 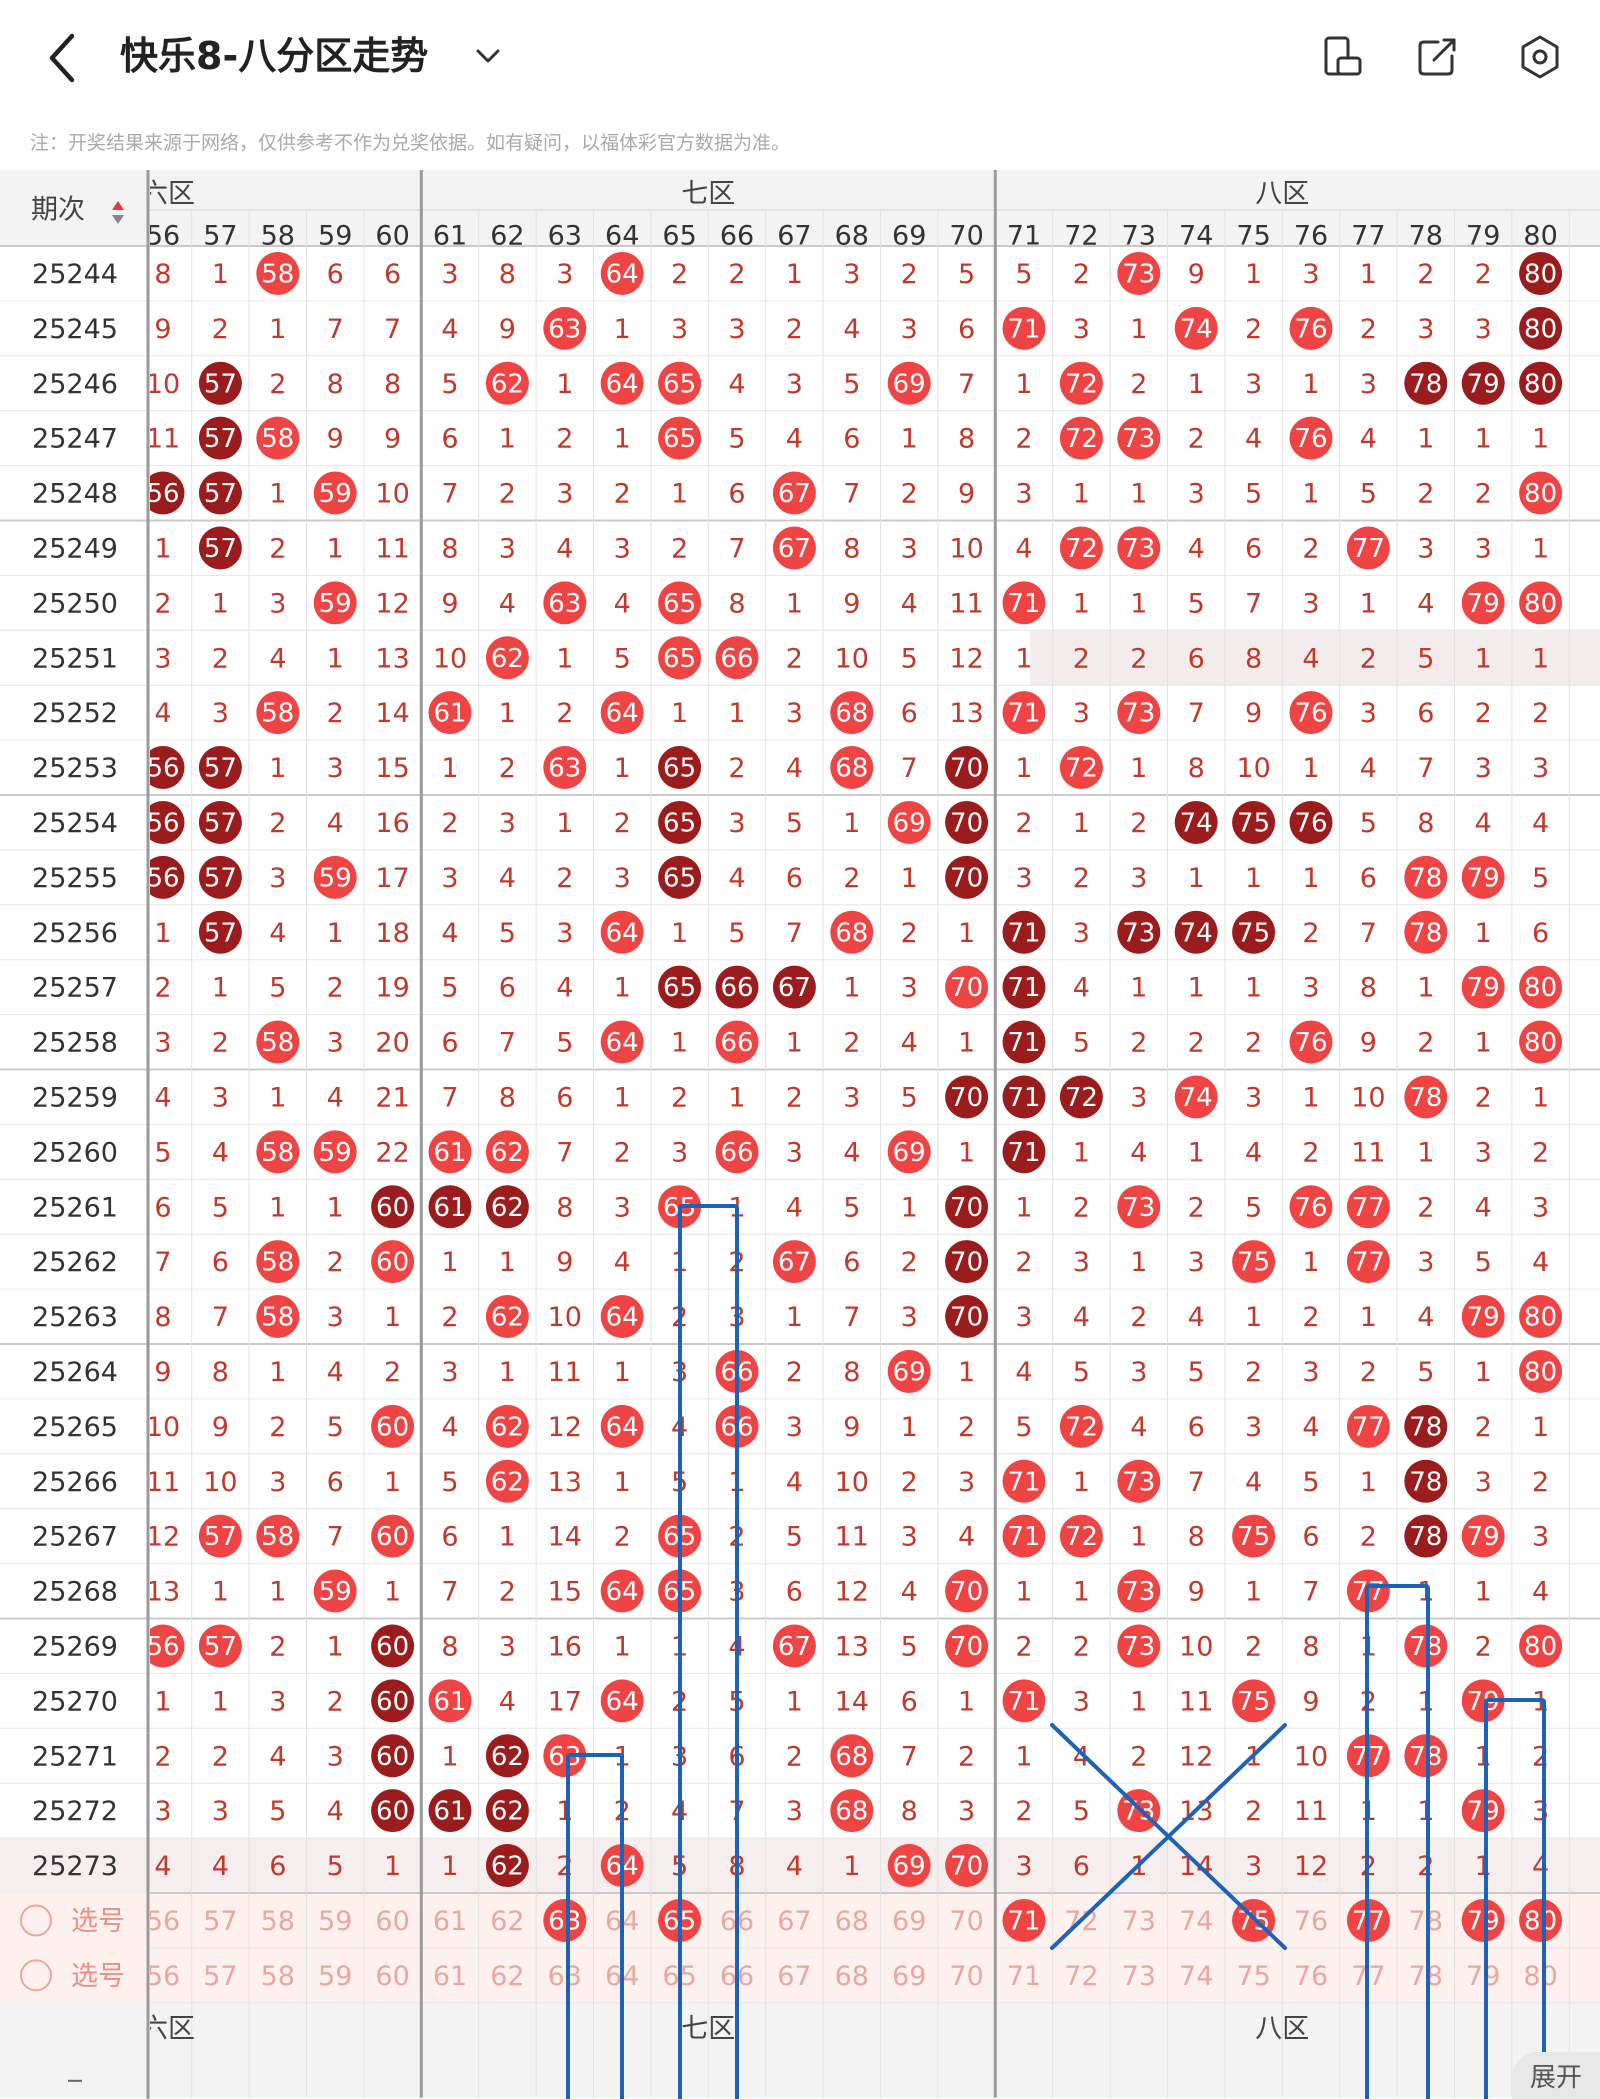 I want to click on phone-rotate-icon, so click(x=1343, y=57).